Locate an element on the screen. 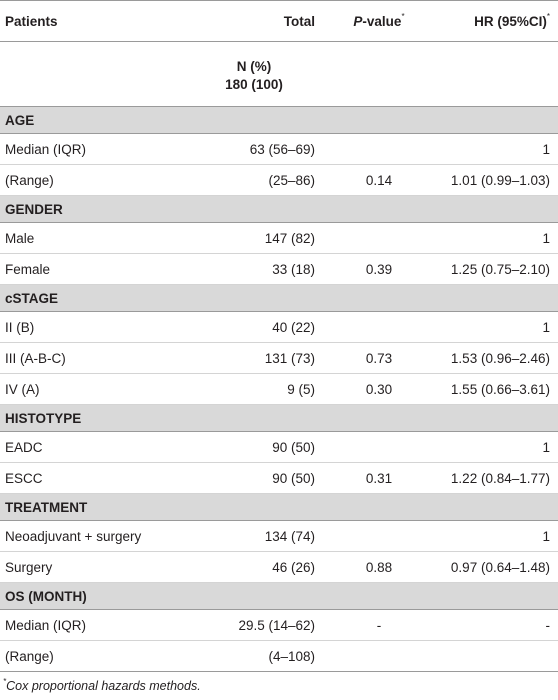 This screenshot has width=558, height=700. cell-hr: 1.01 (0.99–1.03) is located at coordinates (496, 180).